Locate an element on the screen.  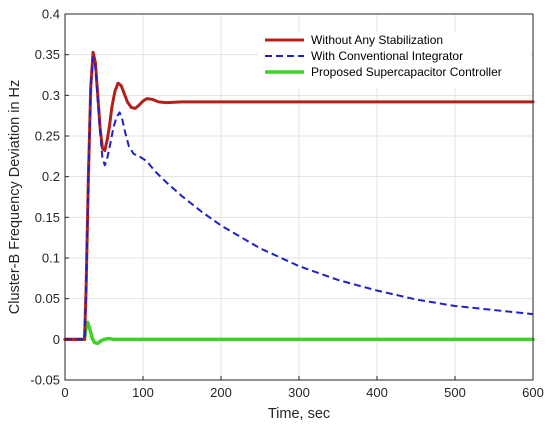
y-axis-label: Cluster-B Frequency Deviation in Hz is located at coordinates (15, 197).